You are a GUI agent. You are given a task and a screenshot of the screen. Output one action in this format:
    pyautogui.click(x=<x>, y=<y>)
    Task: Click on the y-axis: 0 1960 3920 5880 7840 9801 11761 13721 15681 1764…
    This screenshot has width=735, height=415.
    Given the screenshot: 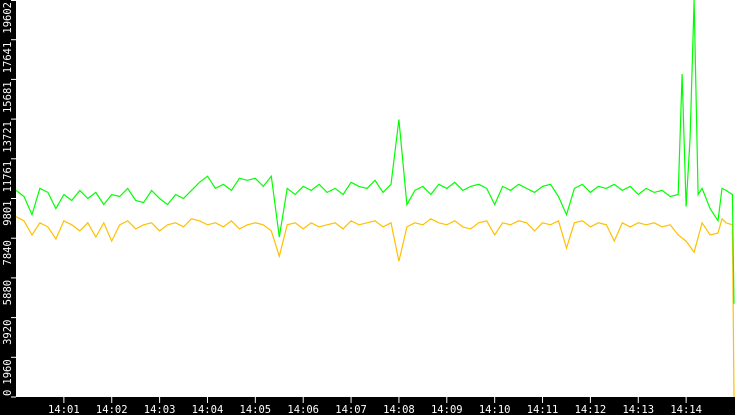 What is the action you would take?
    pyautogui.click(x=9, y=199)
    